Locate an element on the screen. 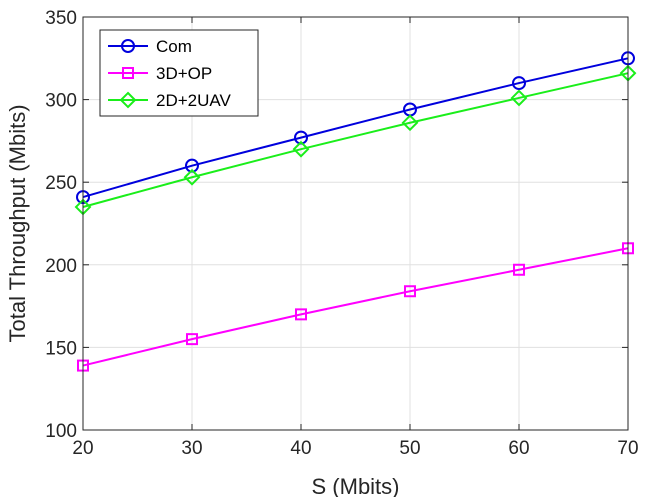 The image size is (645, 497). x-tick-label: 30 is located at coordinates (191, 448).